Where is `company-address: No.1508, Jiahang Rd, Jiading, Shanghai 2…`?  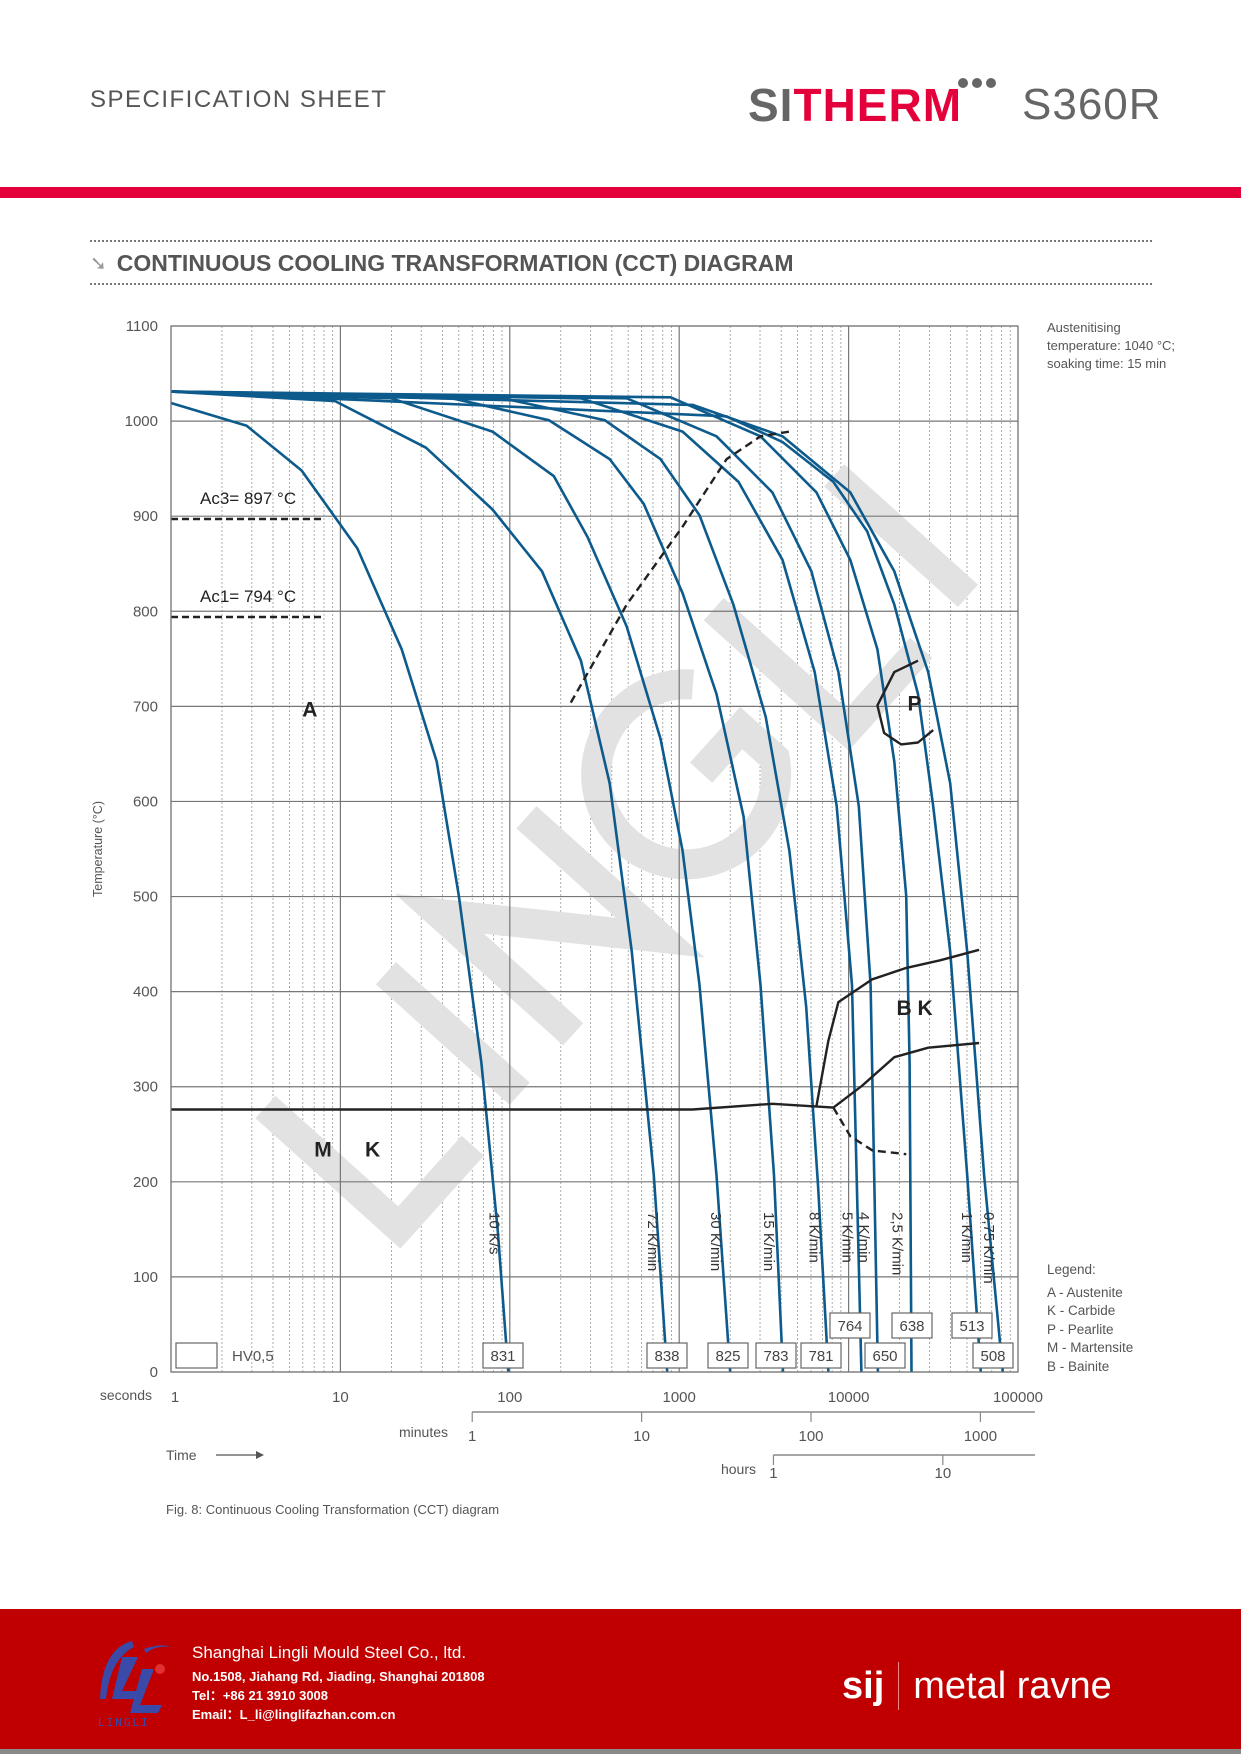
company-address: No.1508, Jiahang Rd, Jiading, Shanghai 2… is located at coordinates (338, 1676).